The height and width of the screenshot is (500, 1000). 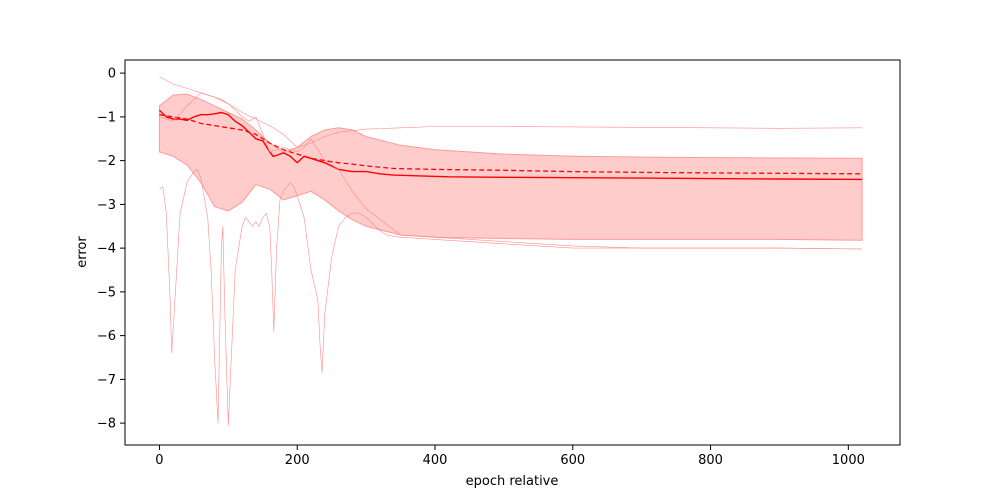 What do you see at coordinates (106, 205) in the screenshot?
I see `y-tick-label: −3` at bounding box center [106, 205].